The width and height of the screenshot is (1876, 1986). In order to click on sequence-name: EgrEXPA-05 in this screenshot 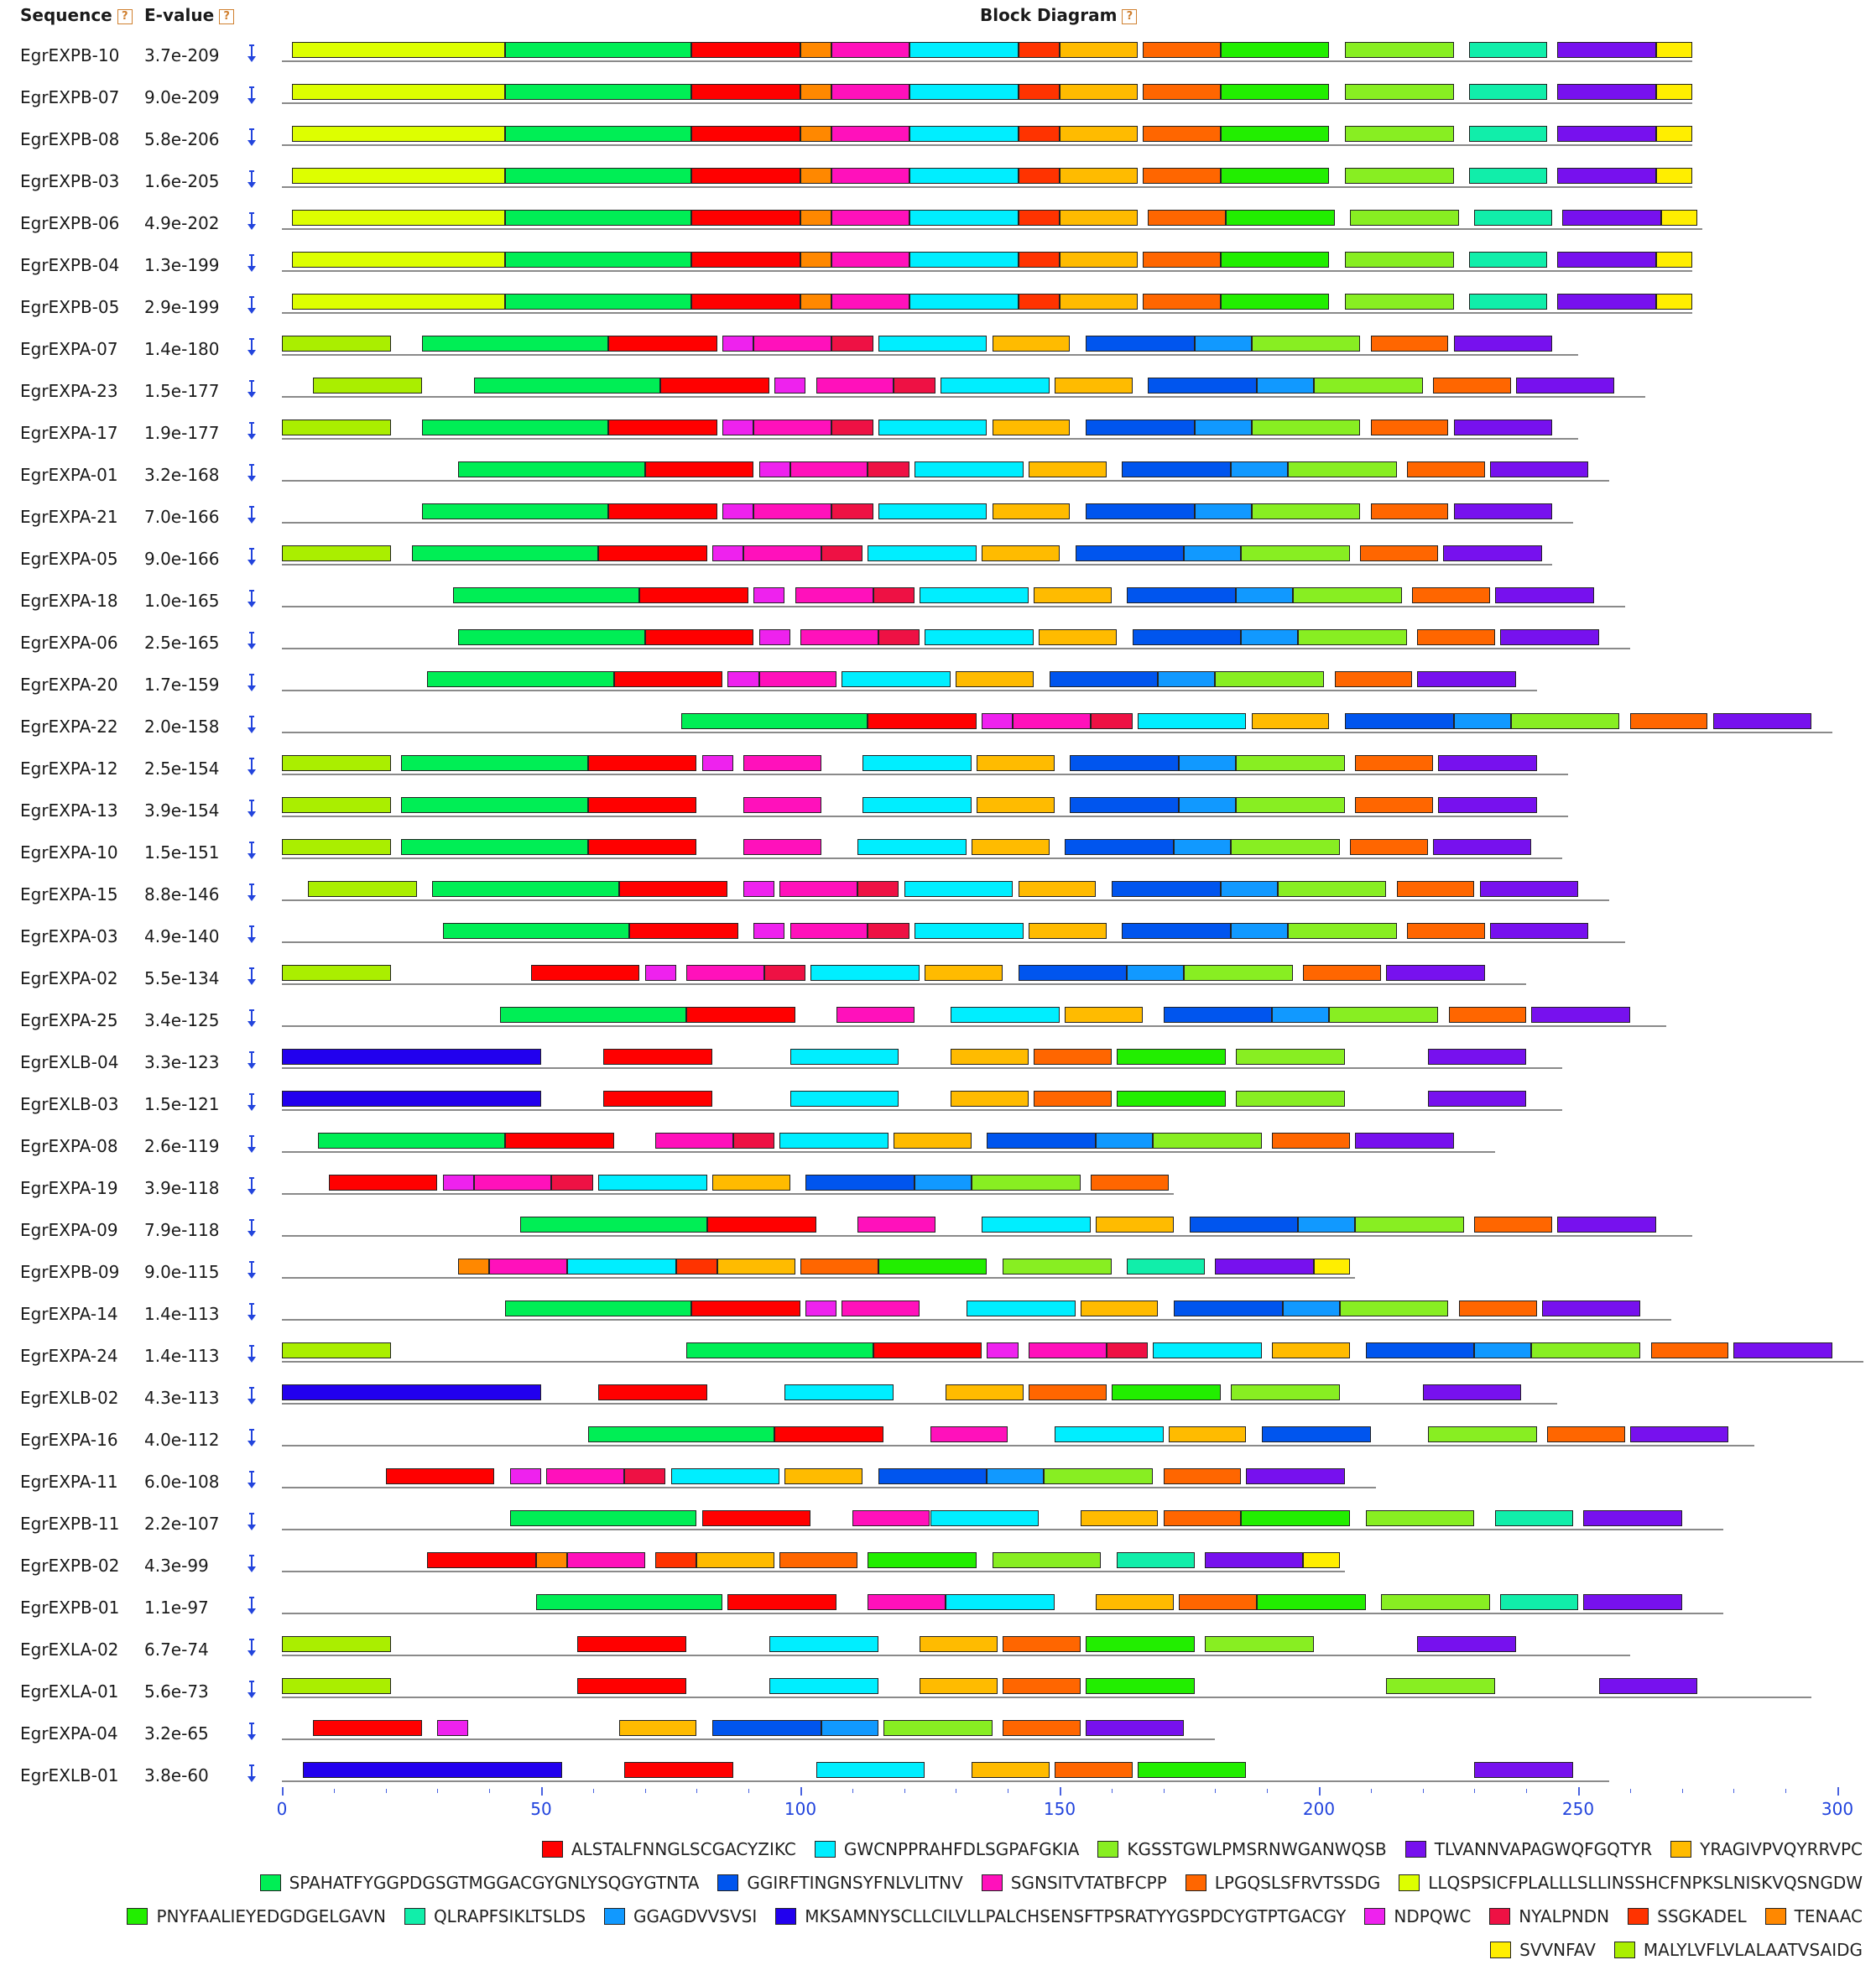, I will do `click(69, 559)`.